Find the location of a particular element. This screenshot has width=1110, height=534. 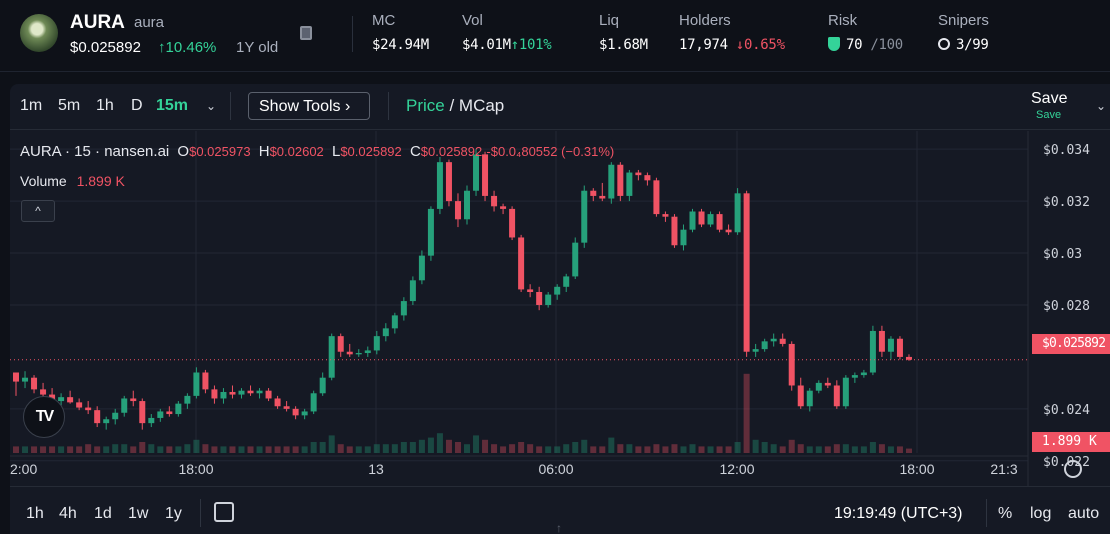

tradingview-logo: TV is located at coordinates (44, 417).